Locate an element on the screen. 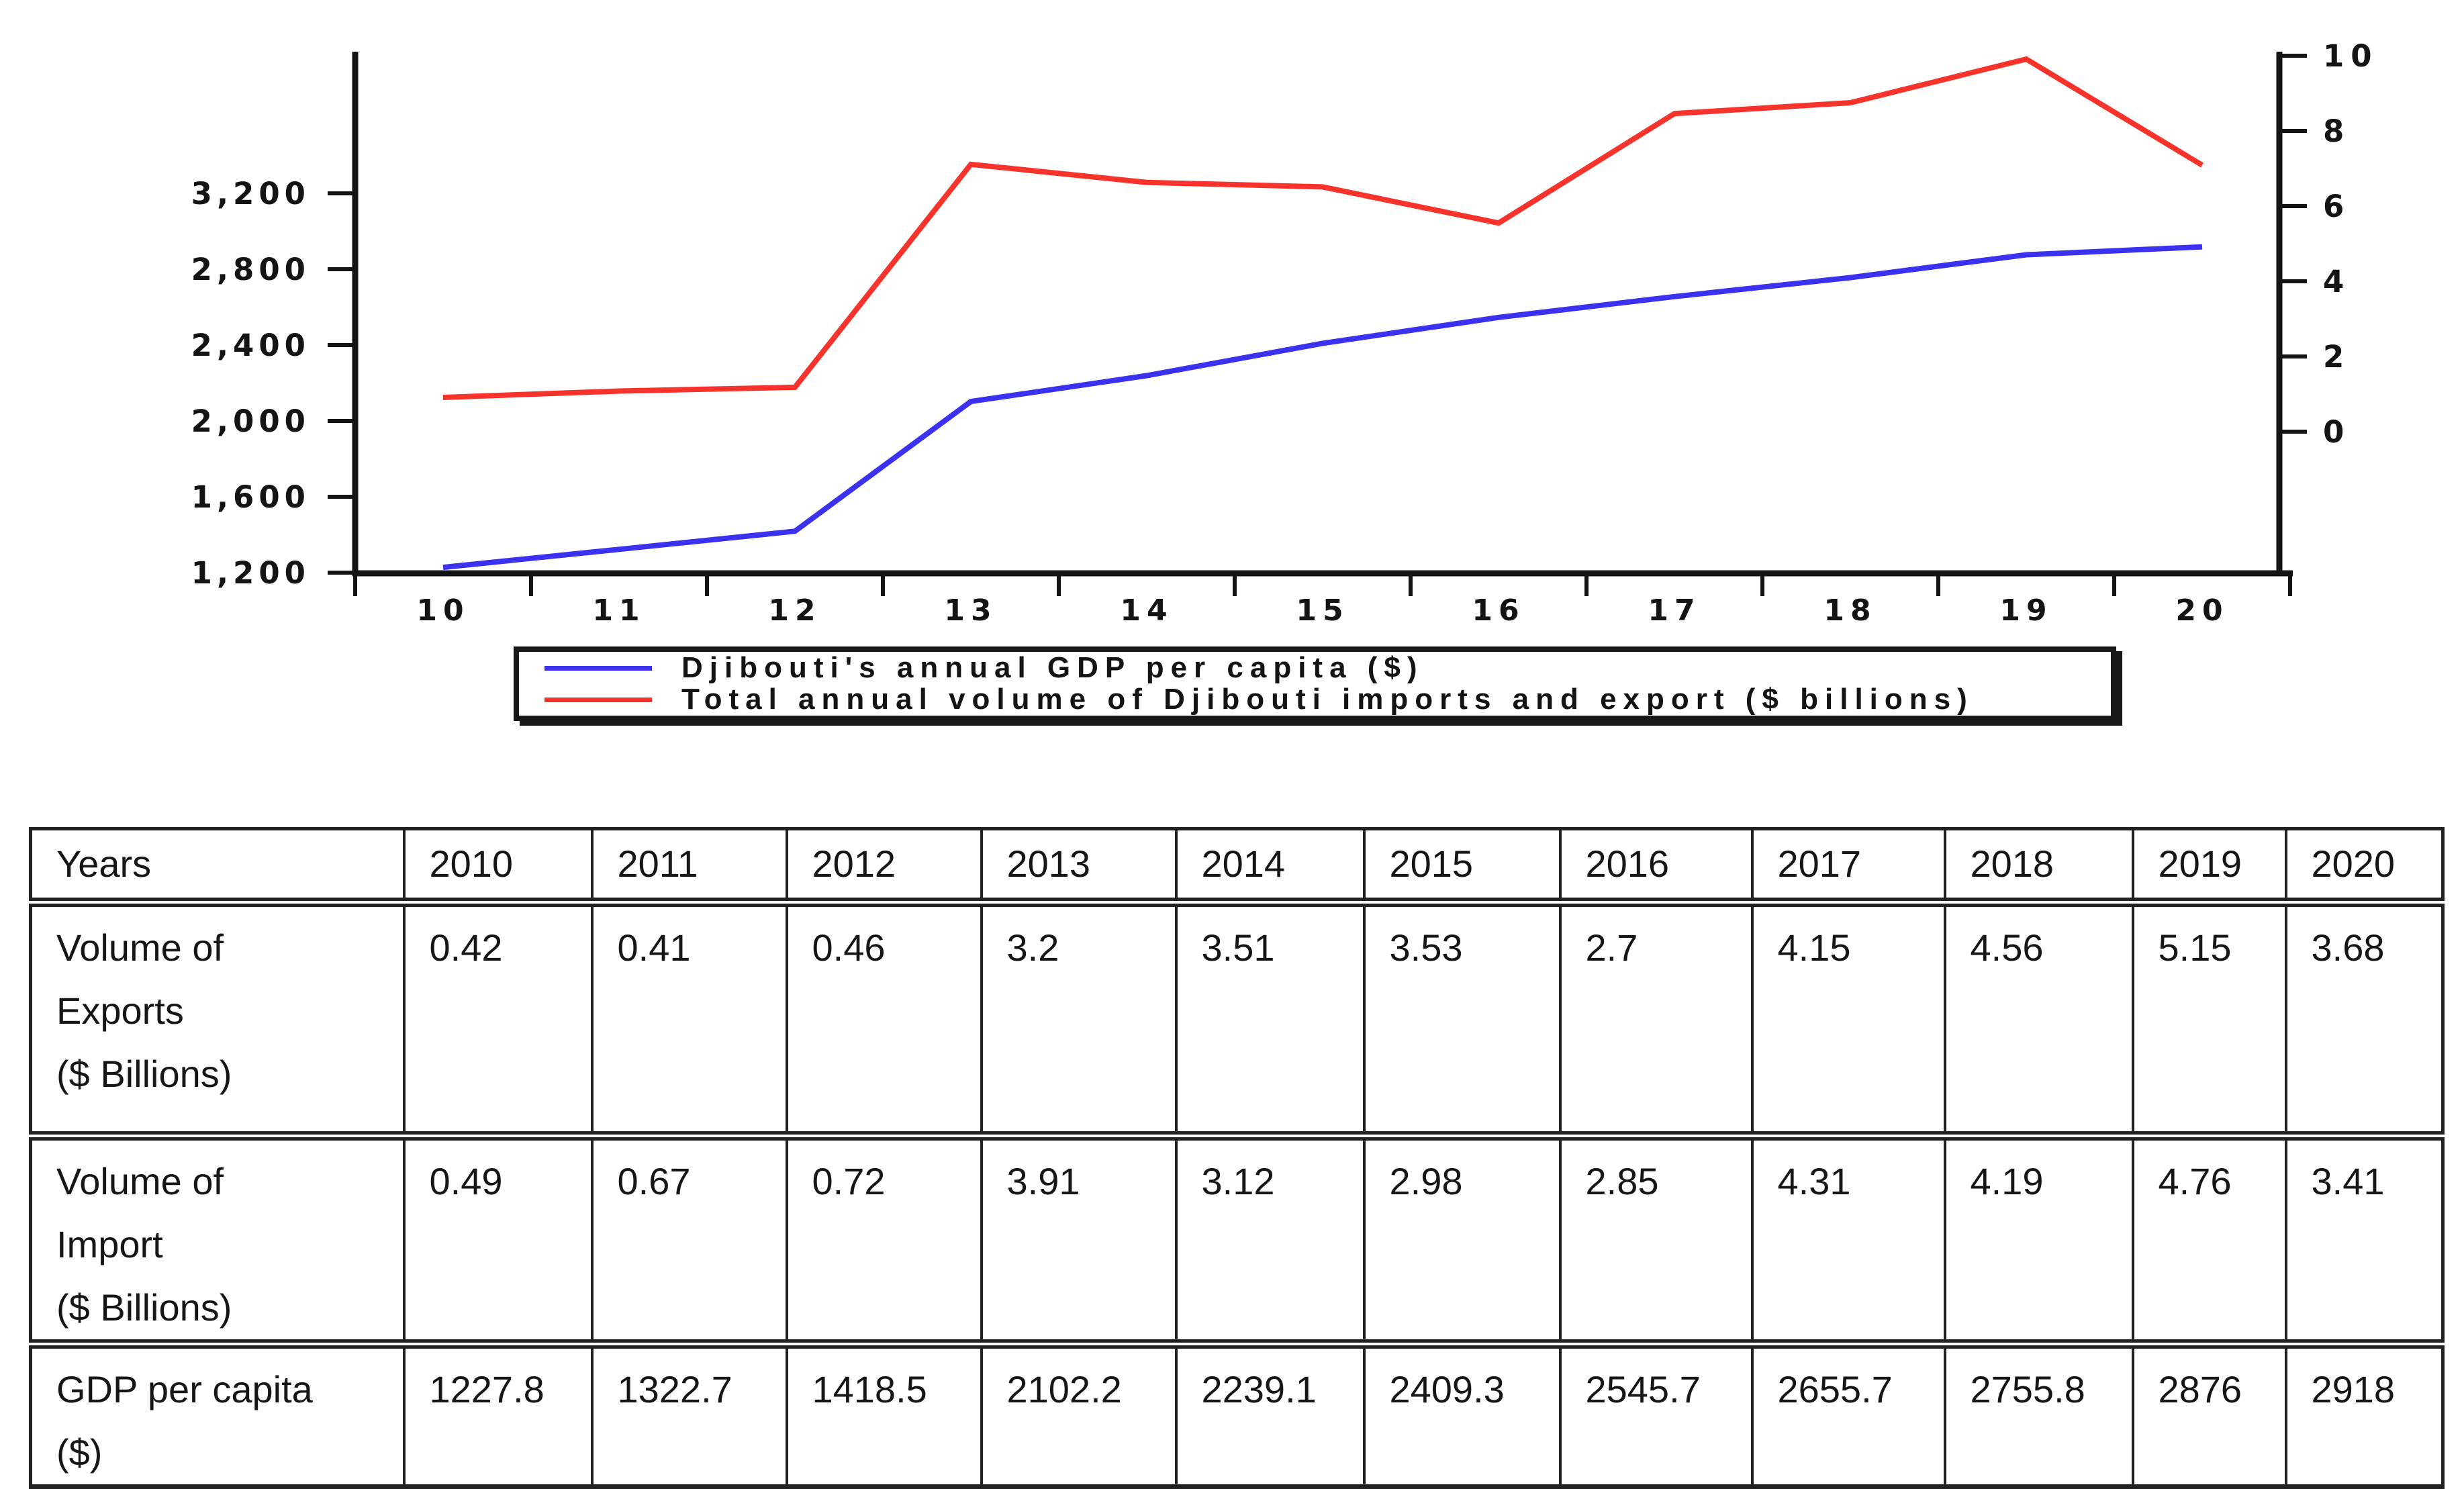  x-axis-tick-label: 20 is located at coordinates (2201, 611).